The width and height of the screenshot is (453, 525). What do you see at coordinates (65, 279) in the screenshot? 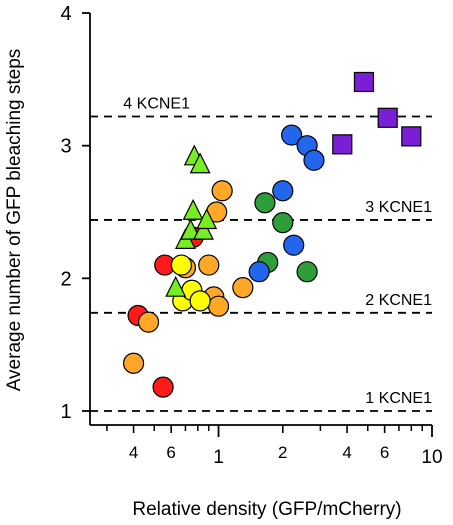
I see `y-tick-label: 2` at bounding box center [65, 279].